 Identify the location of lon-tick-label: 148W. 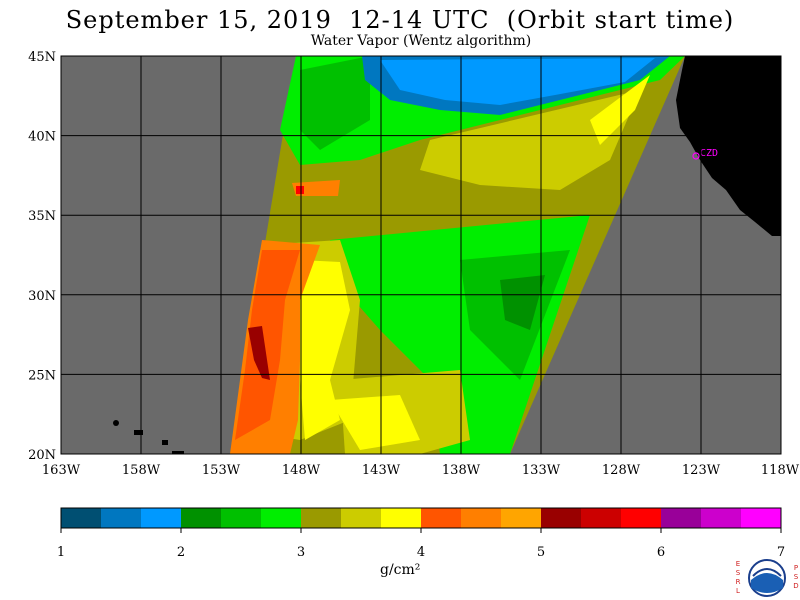
(301, 470).